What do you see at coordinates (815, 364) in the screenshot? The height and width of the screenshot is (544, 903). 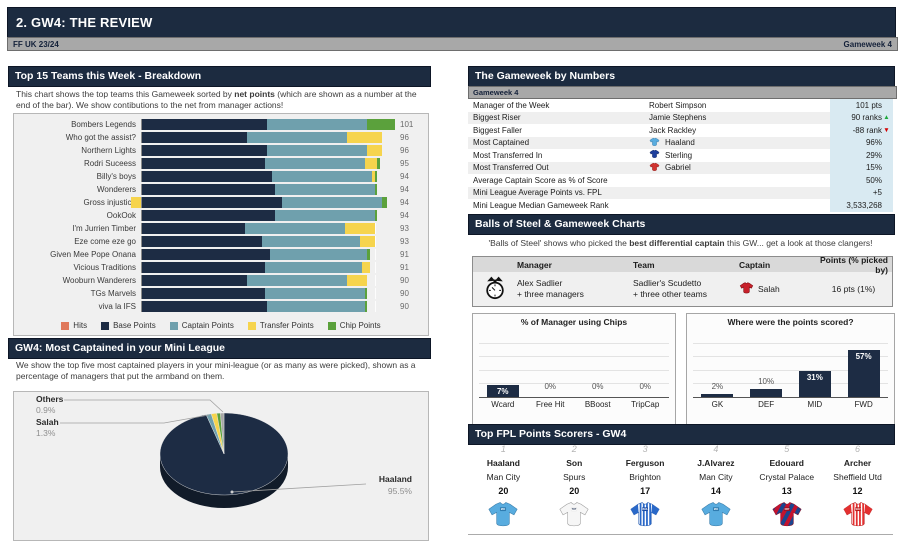 I see `chart-bar-slot: 31%` at bounding box center [815, 364].